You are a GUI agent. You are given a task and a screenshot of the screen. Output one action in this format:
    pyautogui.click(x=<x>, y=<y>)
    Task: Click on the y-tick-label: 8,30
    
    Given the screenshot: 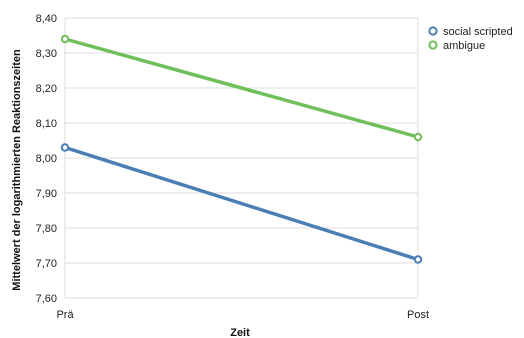 What is the action you would take?
    pyautogui.click(x=46, y=54)
    